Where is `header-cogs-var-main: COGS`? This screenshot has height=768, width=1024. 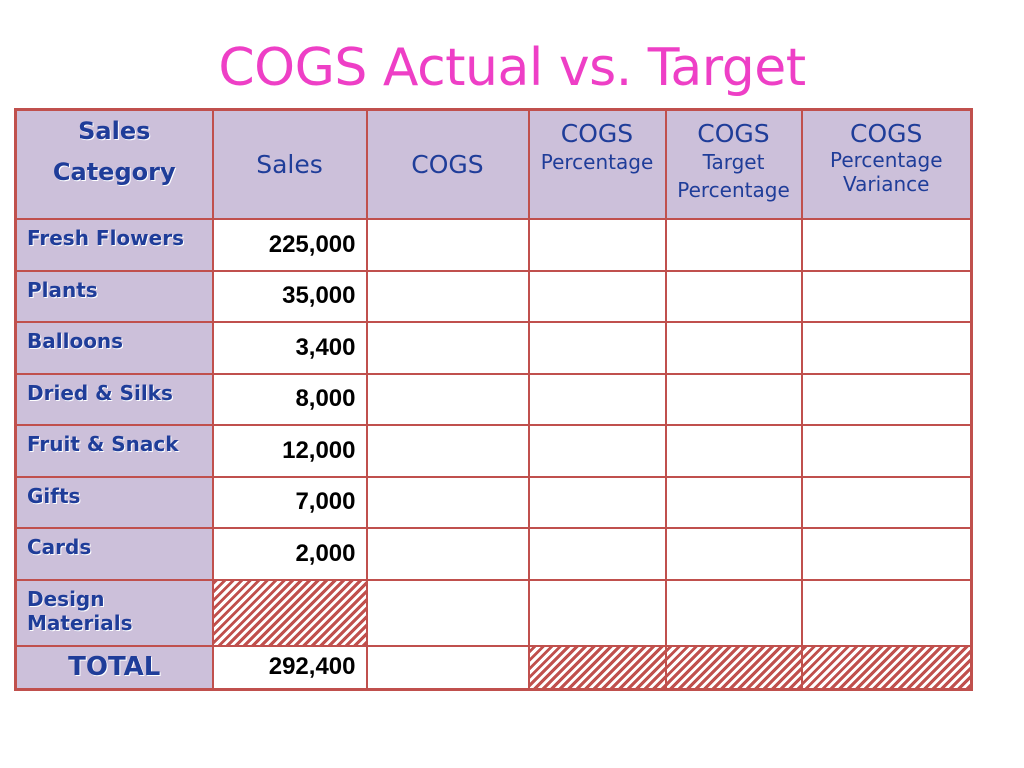
header-cogs-var-main: COGS is located at coordinates (886, 133).